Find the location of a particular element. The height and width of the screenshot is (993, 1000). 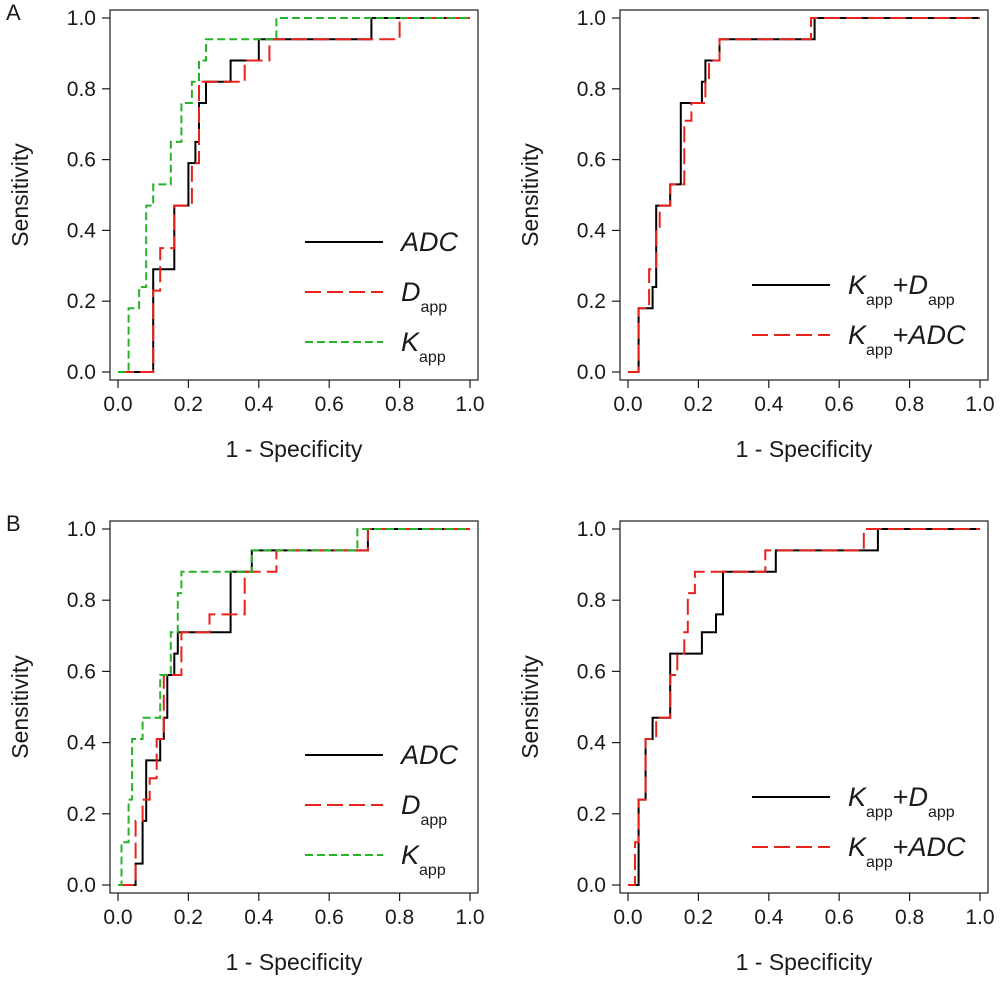

panel-label-a: A is located at coordinates (13, 12).